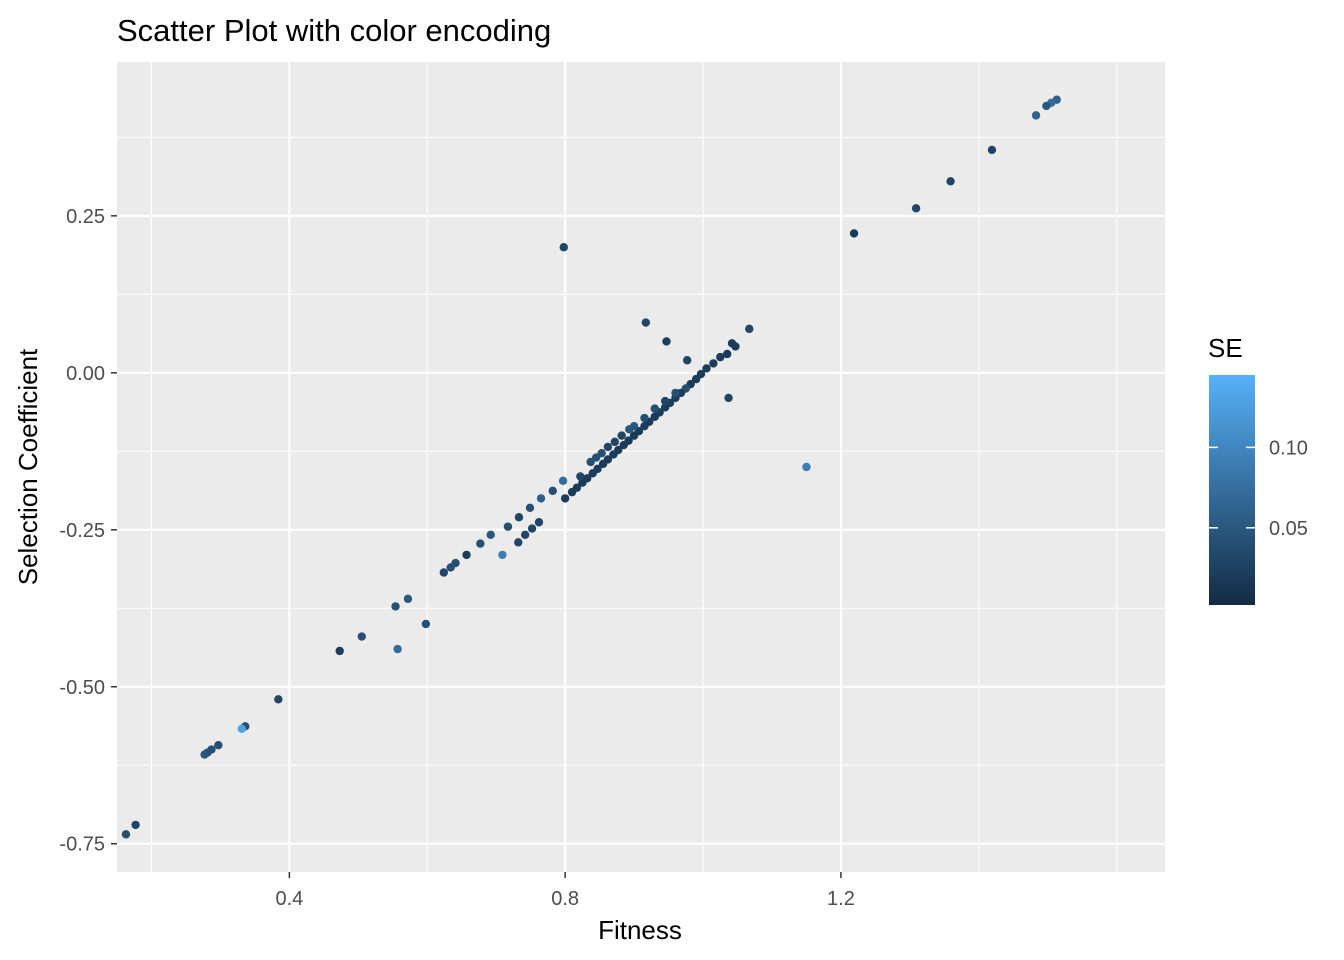 Image resolution: width=1344 pixels, height=960 pixels. I want to click on legend-title: SE, so click(1225, 348).